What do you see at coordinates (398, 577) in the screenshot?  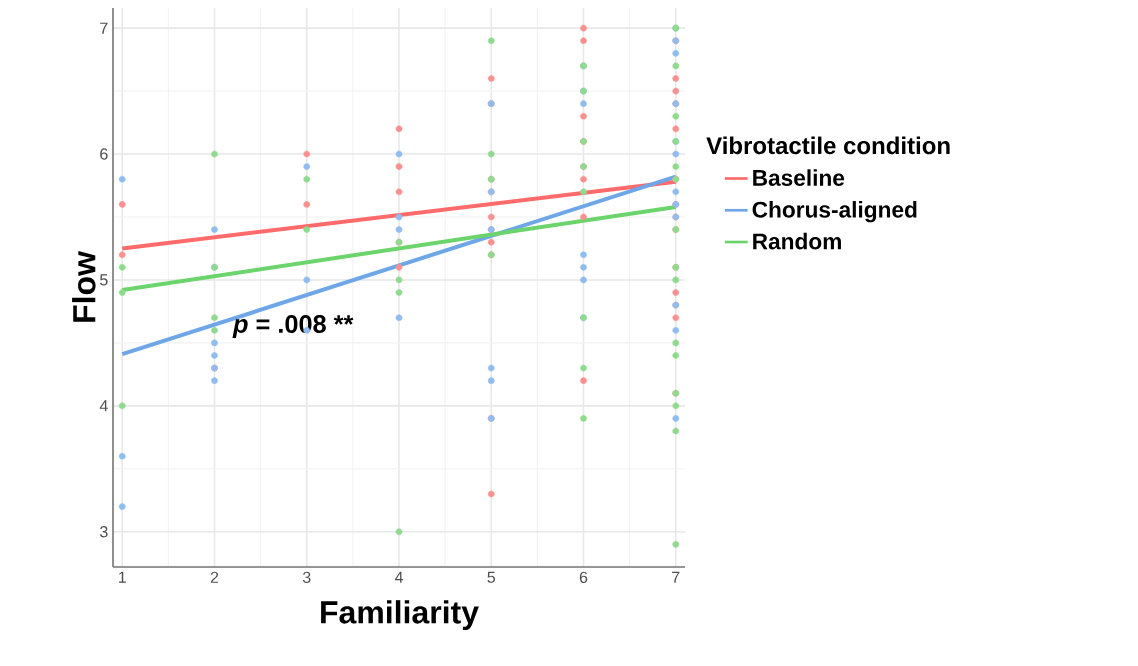 I see `x-tick-label: 4` at bounding box center [398, 577].